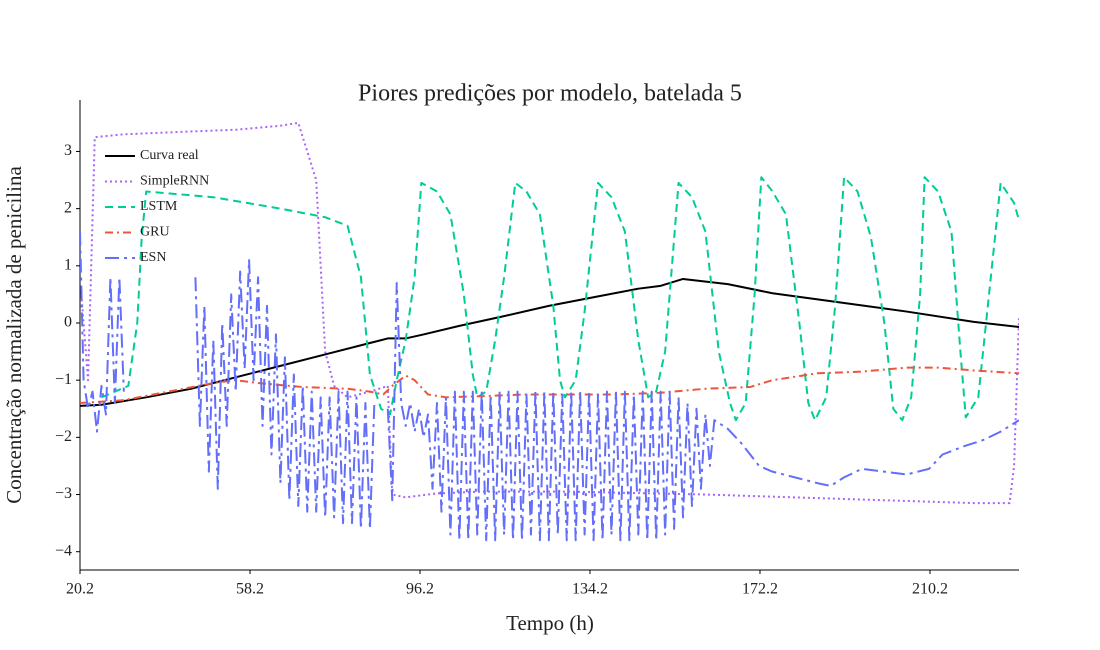  Describe the element at coordinates (63, 493) in the screenshot. I see `y-tick-label: −3` at that location.